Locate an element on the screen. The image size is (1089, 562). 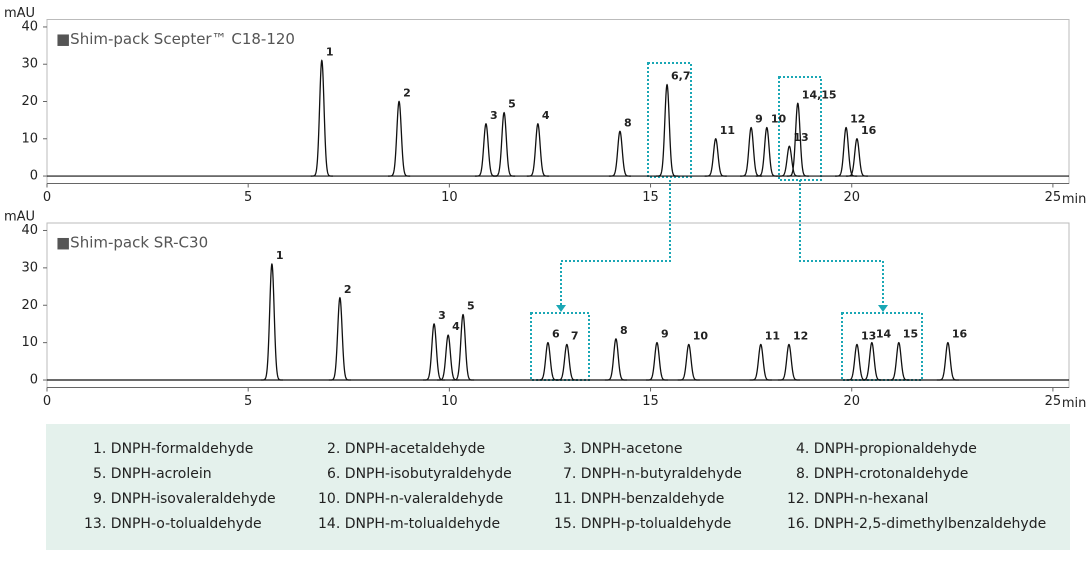
peak-label: 10 is located at coordinates (701, 336).